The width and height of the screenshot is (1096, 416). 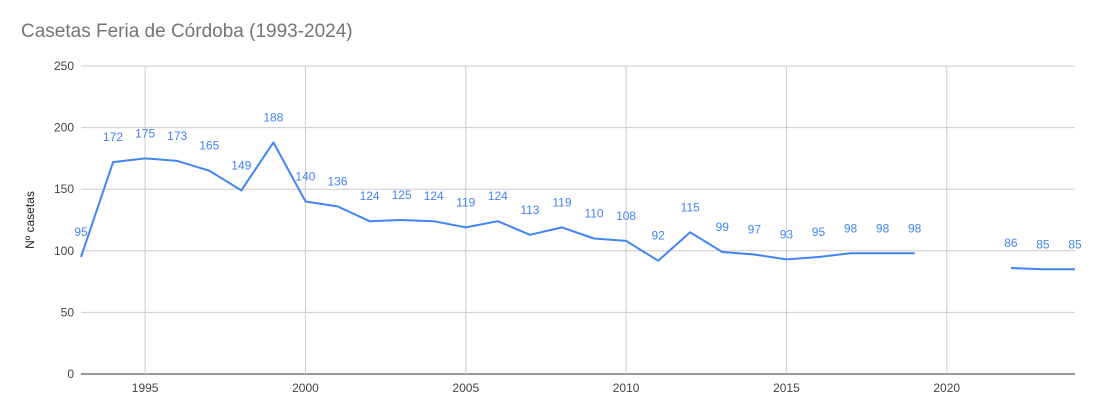 What do you see at coordinates (113, 137) in the screenshot?
I see `data-label: 172` at bounding box center [113, 137].